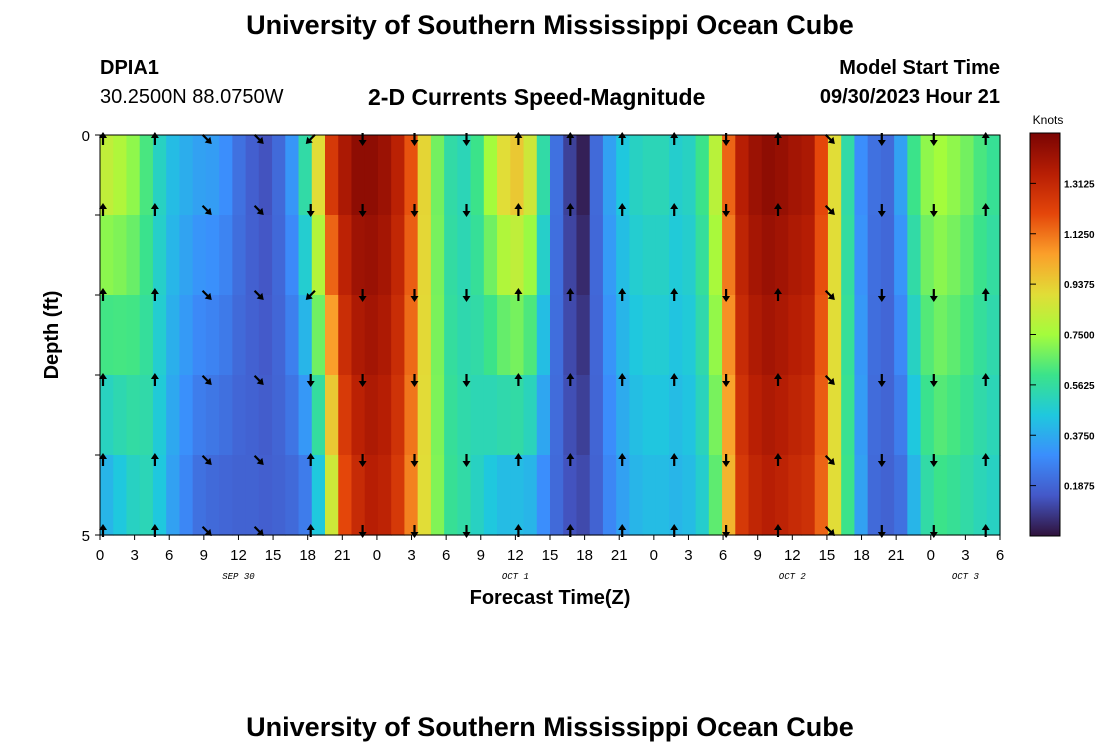  What do you see at coordinates (273, 555) in the screenshot?
I see `x-tick-label: 15` at bounding box center [273, 555].